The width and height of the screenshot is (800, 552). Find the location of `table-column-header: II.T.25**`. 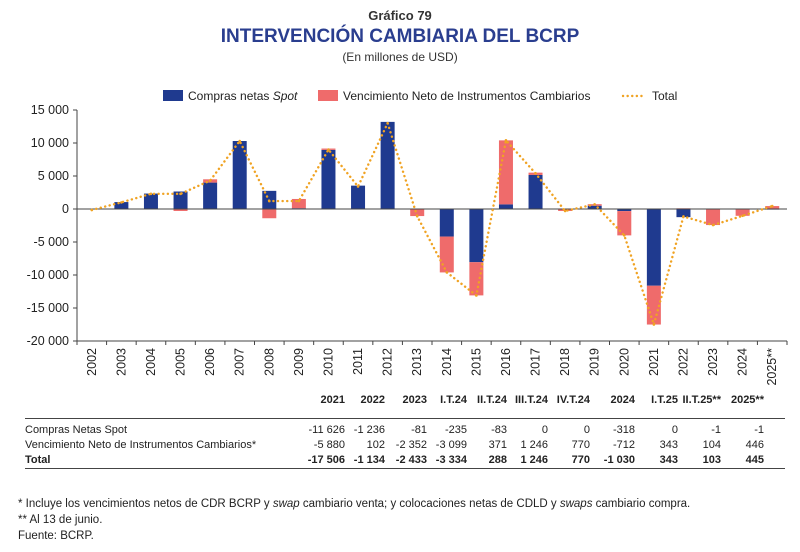

table-column-header: II.T.25** is located at coordinates (701, 400).